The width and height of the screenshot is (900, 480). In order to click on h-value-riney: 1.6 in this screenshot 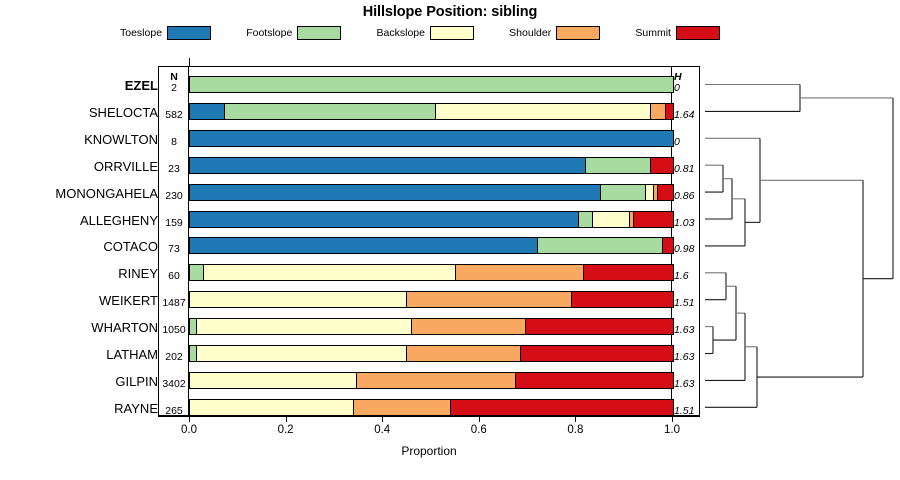, I will do `click(681, 276)`.